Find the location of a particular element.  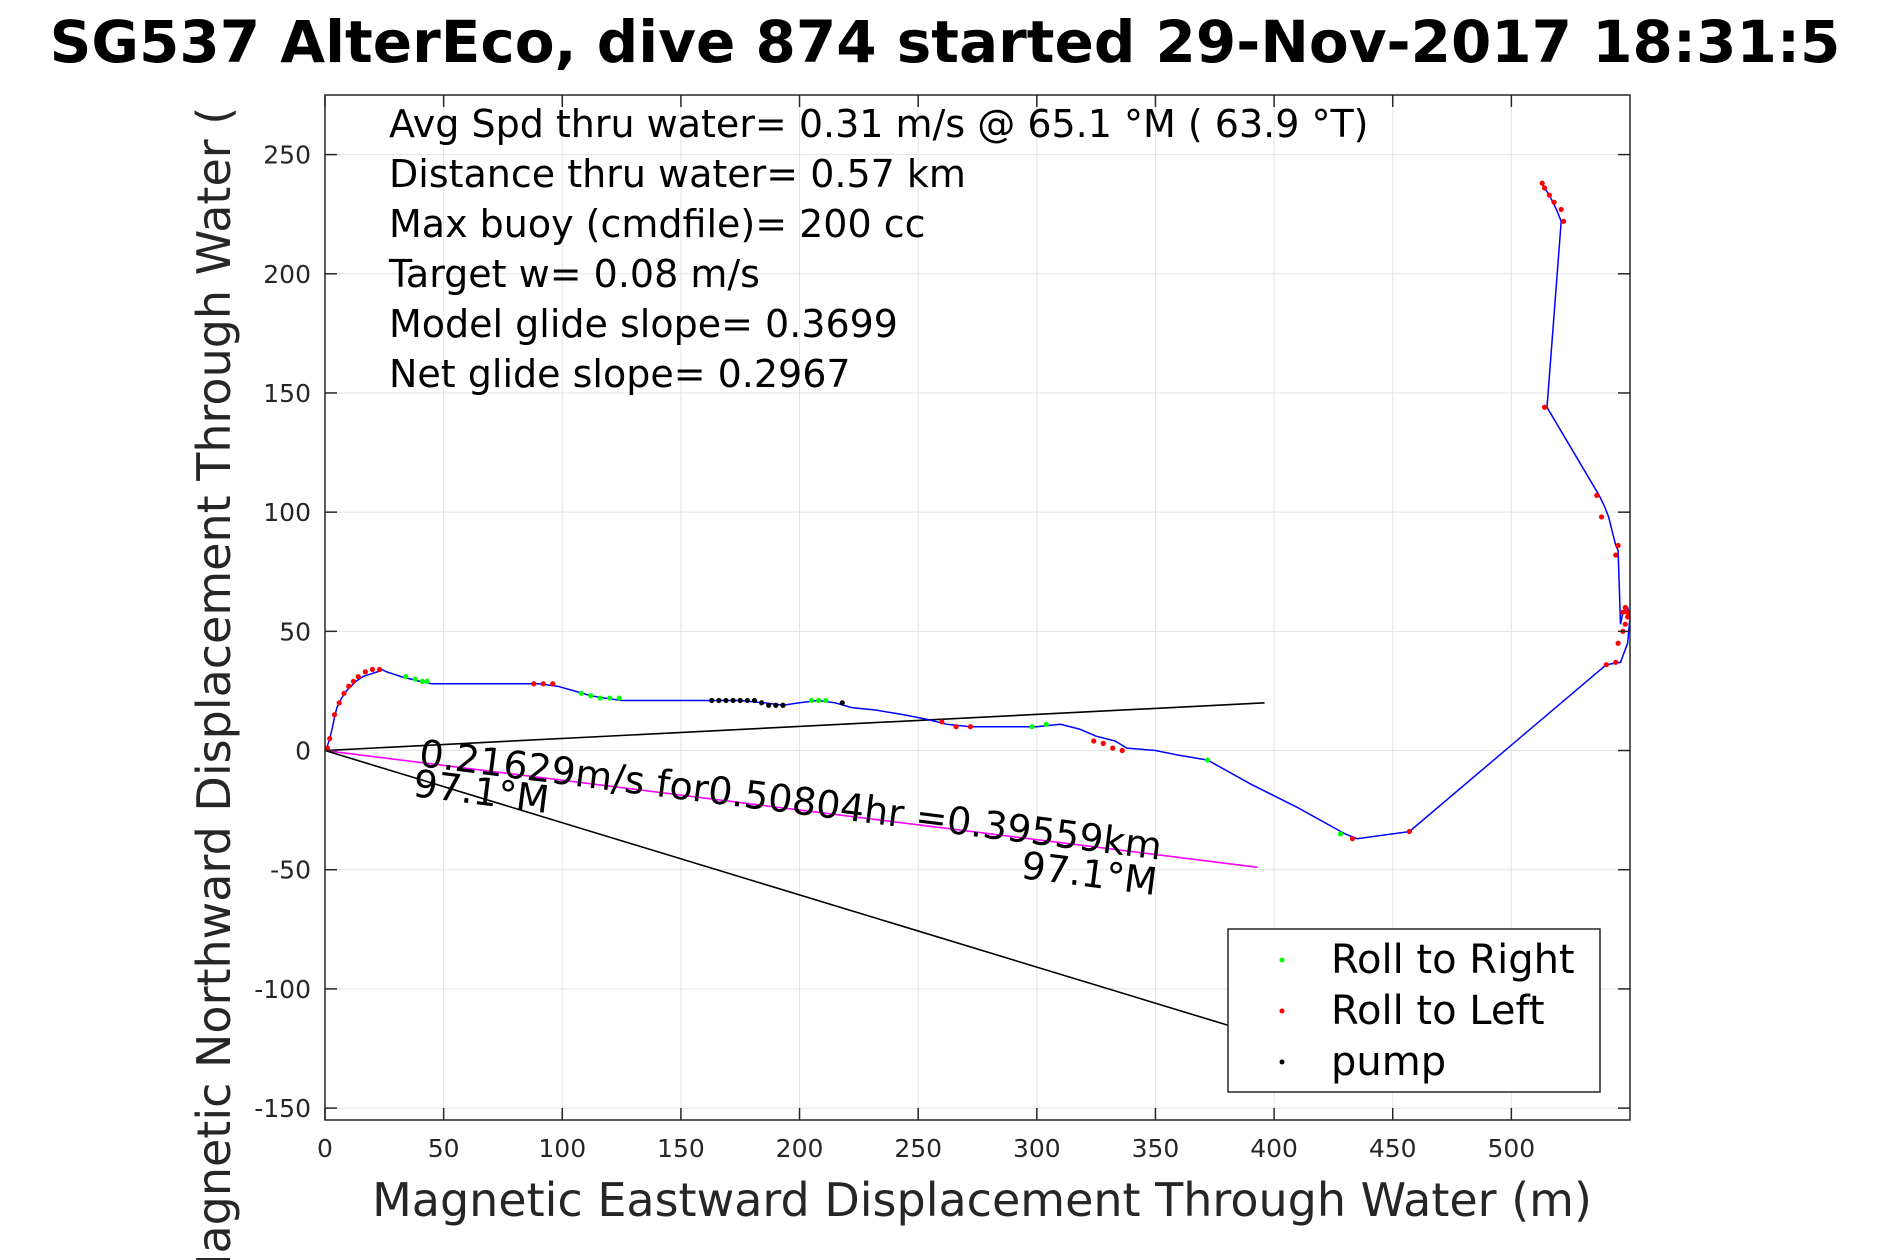

x-tick-label: 400 is located at coordinates (1274, 1148).